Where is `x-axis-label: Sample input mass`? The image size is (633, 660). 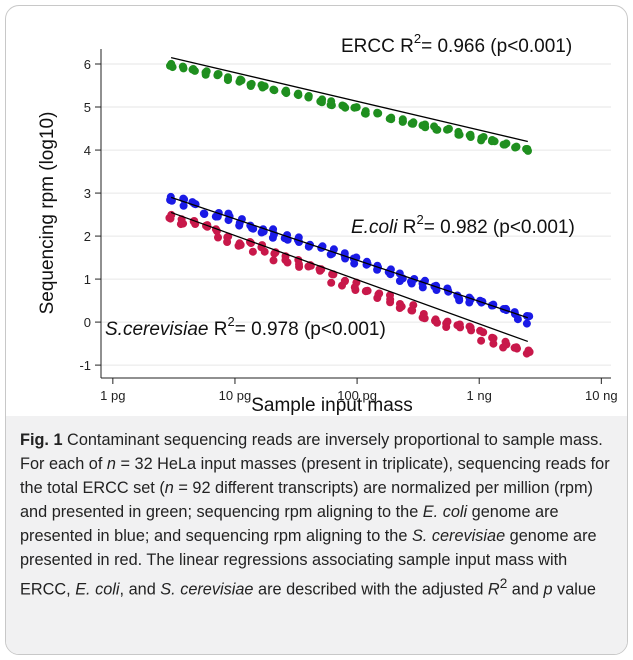 x-axis-label: Sample input mass is located at coordinates (332, 405).